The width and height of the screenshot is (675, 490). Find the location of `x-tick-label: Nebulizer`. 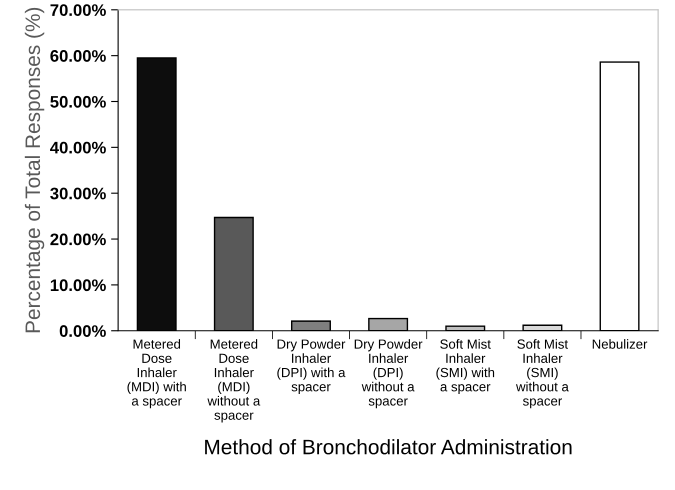

x-tick-label: Nebulizer is located at coordinates (620, 344).